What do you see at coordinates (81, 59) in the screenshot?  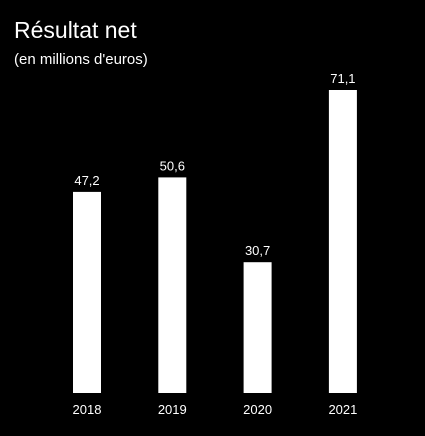 I see `chart-subtitle: (en millions d'euros)` at bounding box center [81, 59].